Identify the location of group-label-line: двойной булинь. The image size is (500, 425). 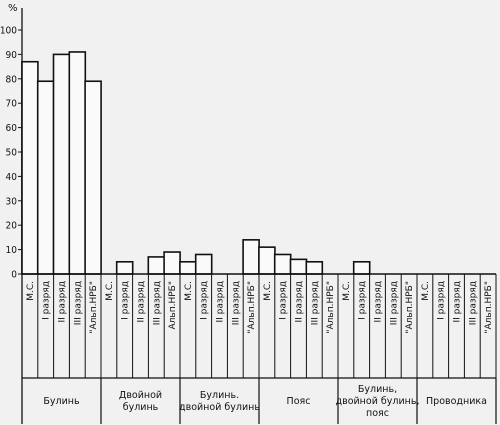
(219, 407).